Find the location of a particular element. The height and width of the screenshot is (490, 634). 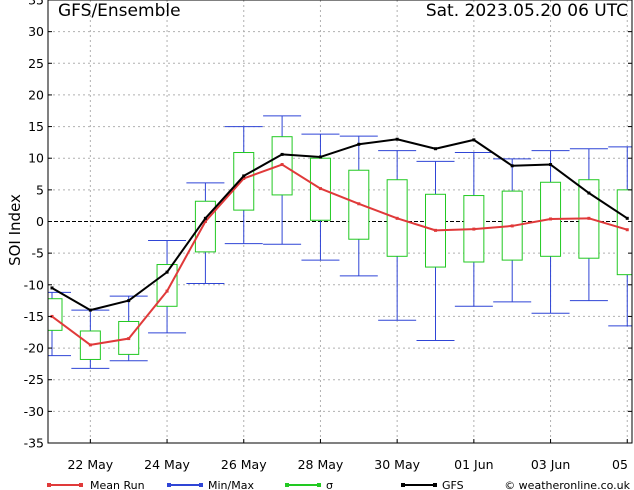

y-tick-label: -30 is located at coordinates (34, 411).